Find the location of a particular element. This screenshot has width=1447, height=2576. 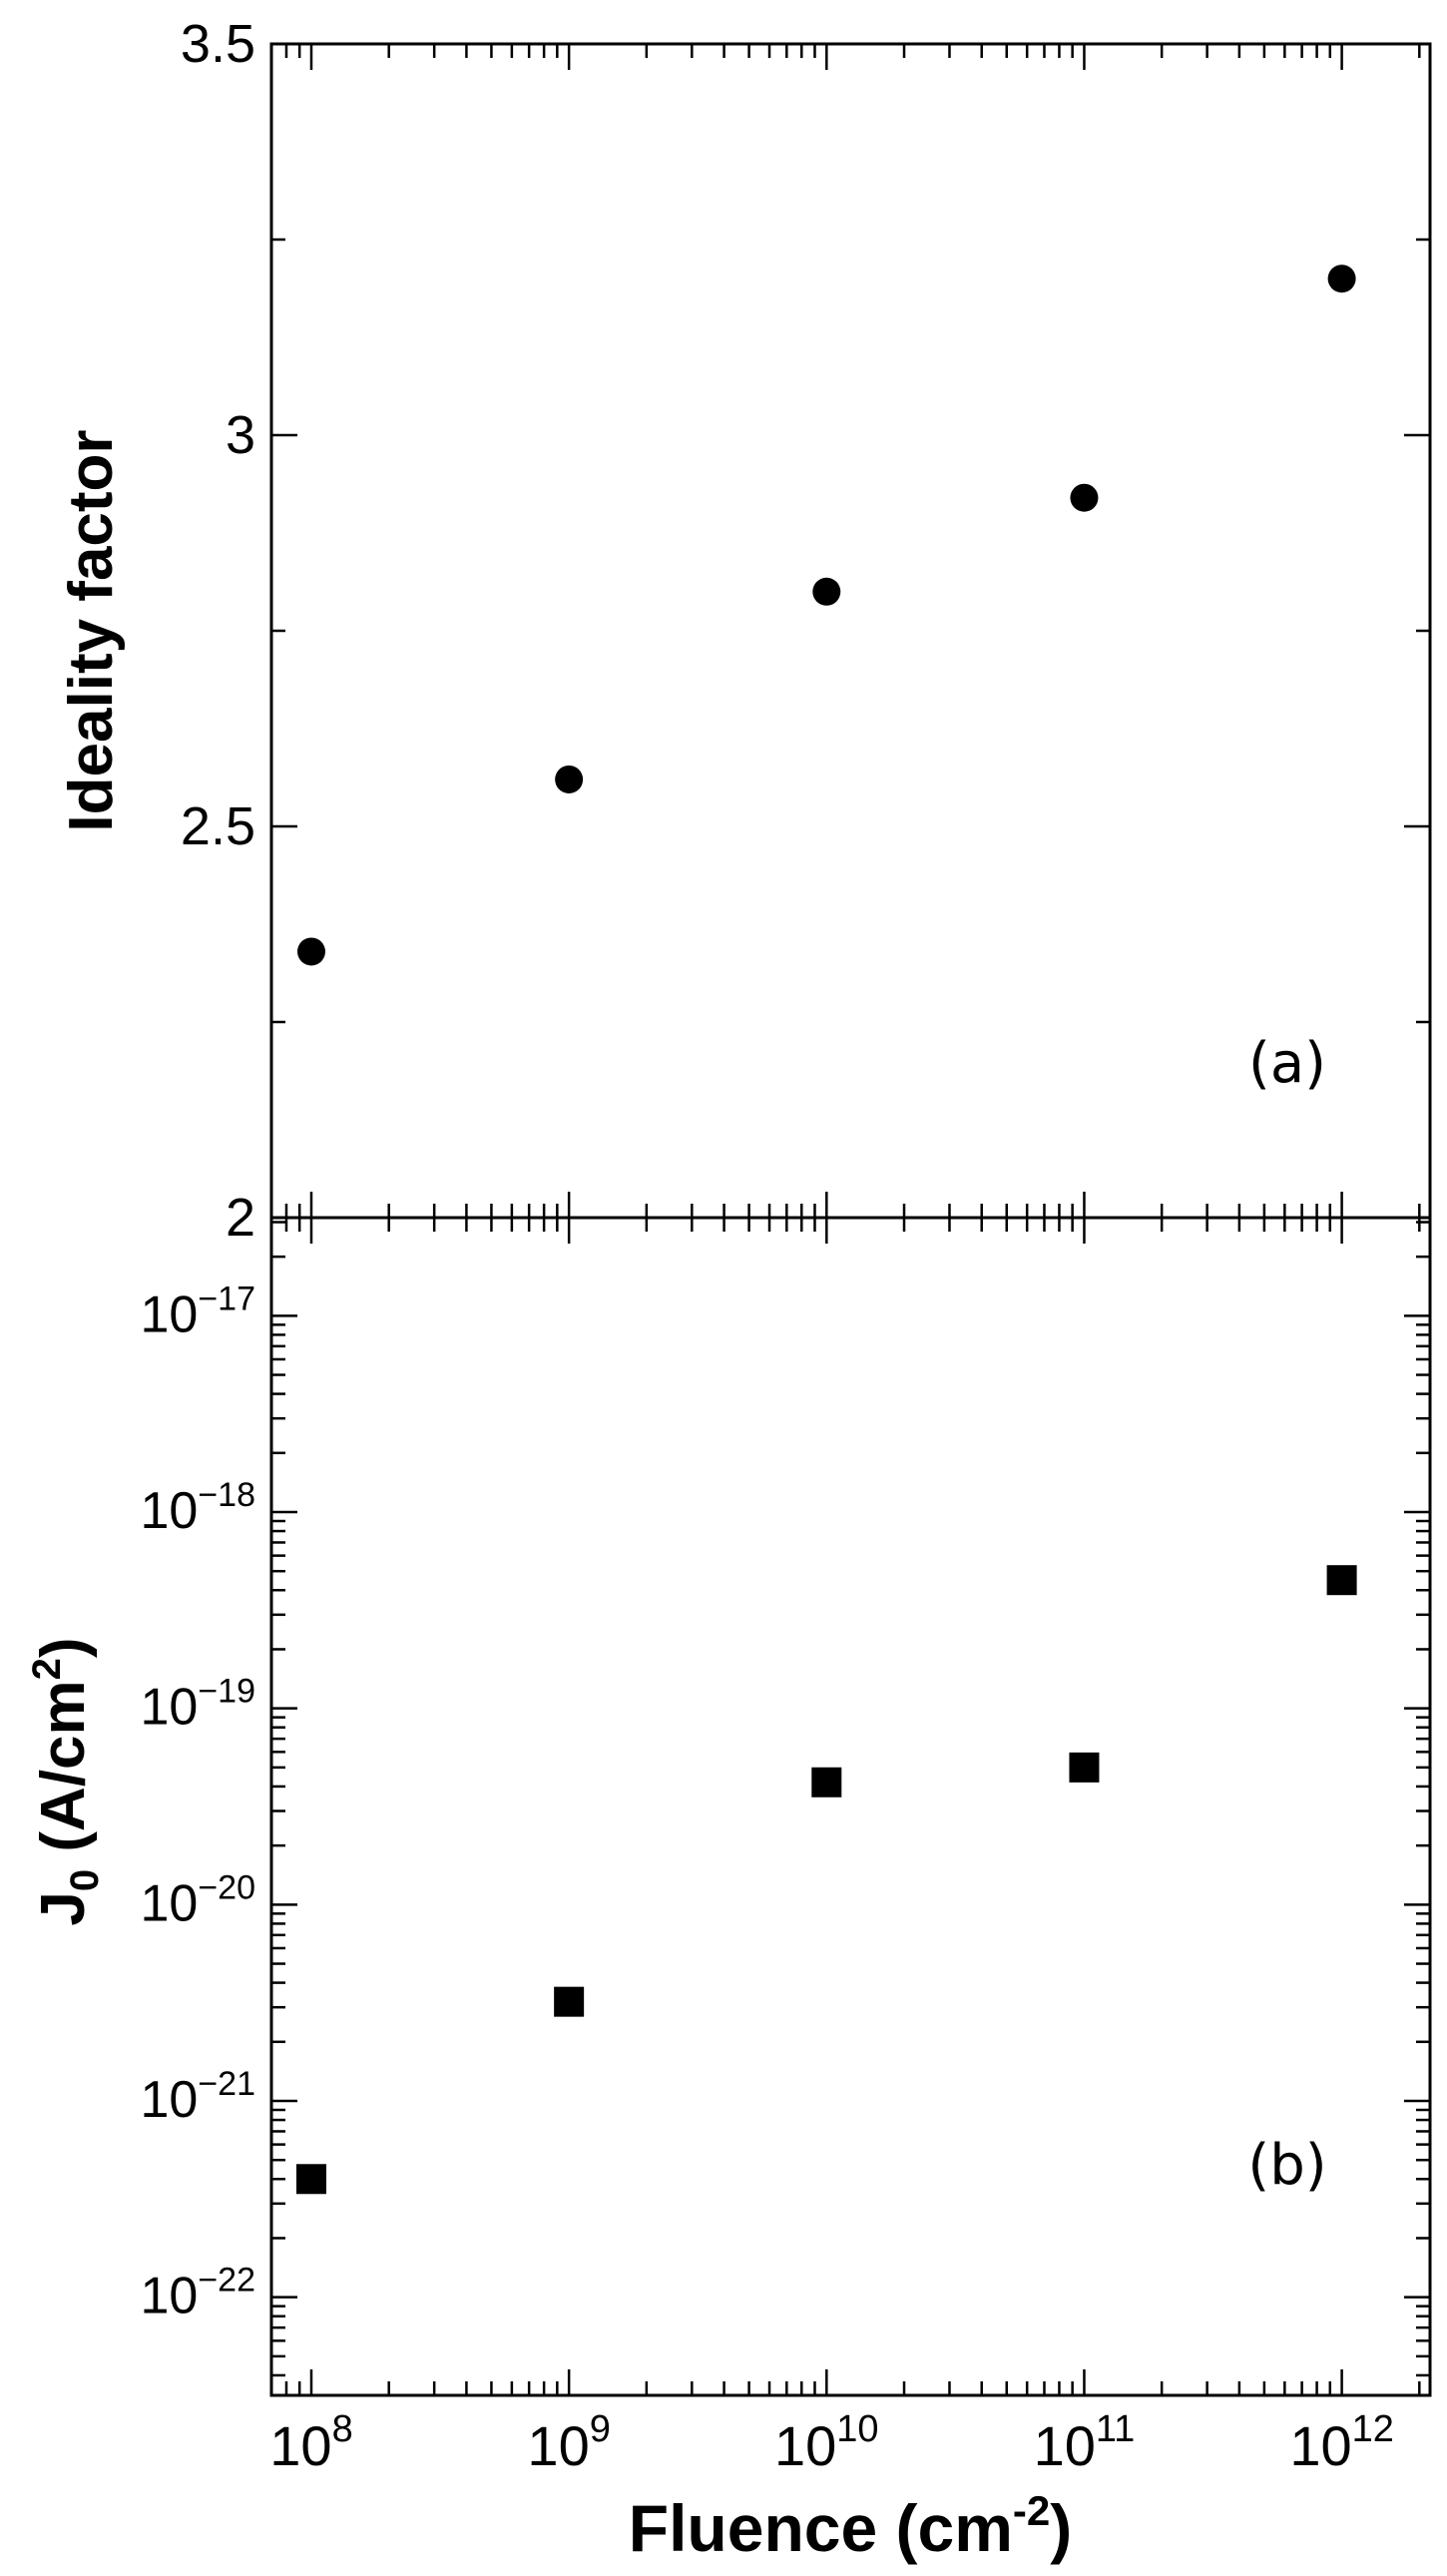

tick-exponent: −18 is located at coordinates (227, 1495).